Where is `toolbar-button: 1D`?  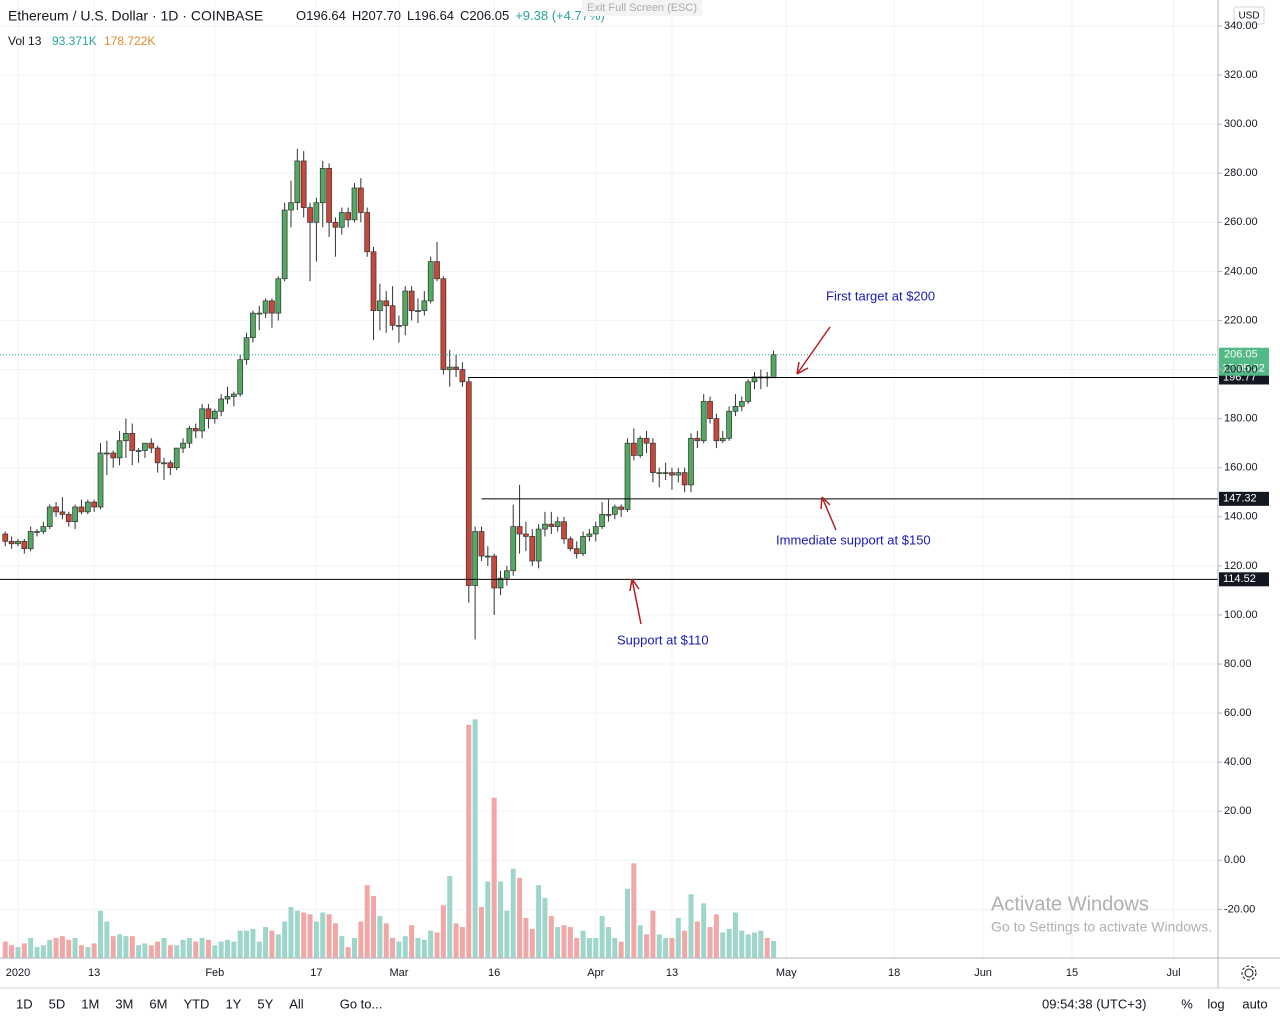 toolbar-button: 1D is located at coordinates (24, 1003).